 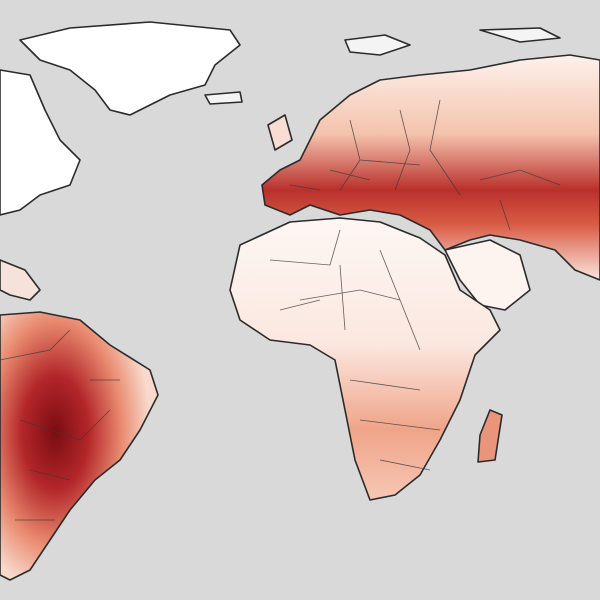 I want to click on greenland, so click(x=130, y=68).